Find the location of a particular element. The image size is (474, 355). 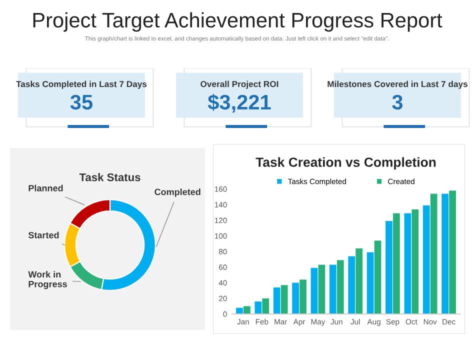

slice-label: Started is located at coordinates (43, 235).